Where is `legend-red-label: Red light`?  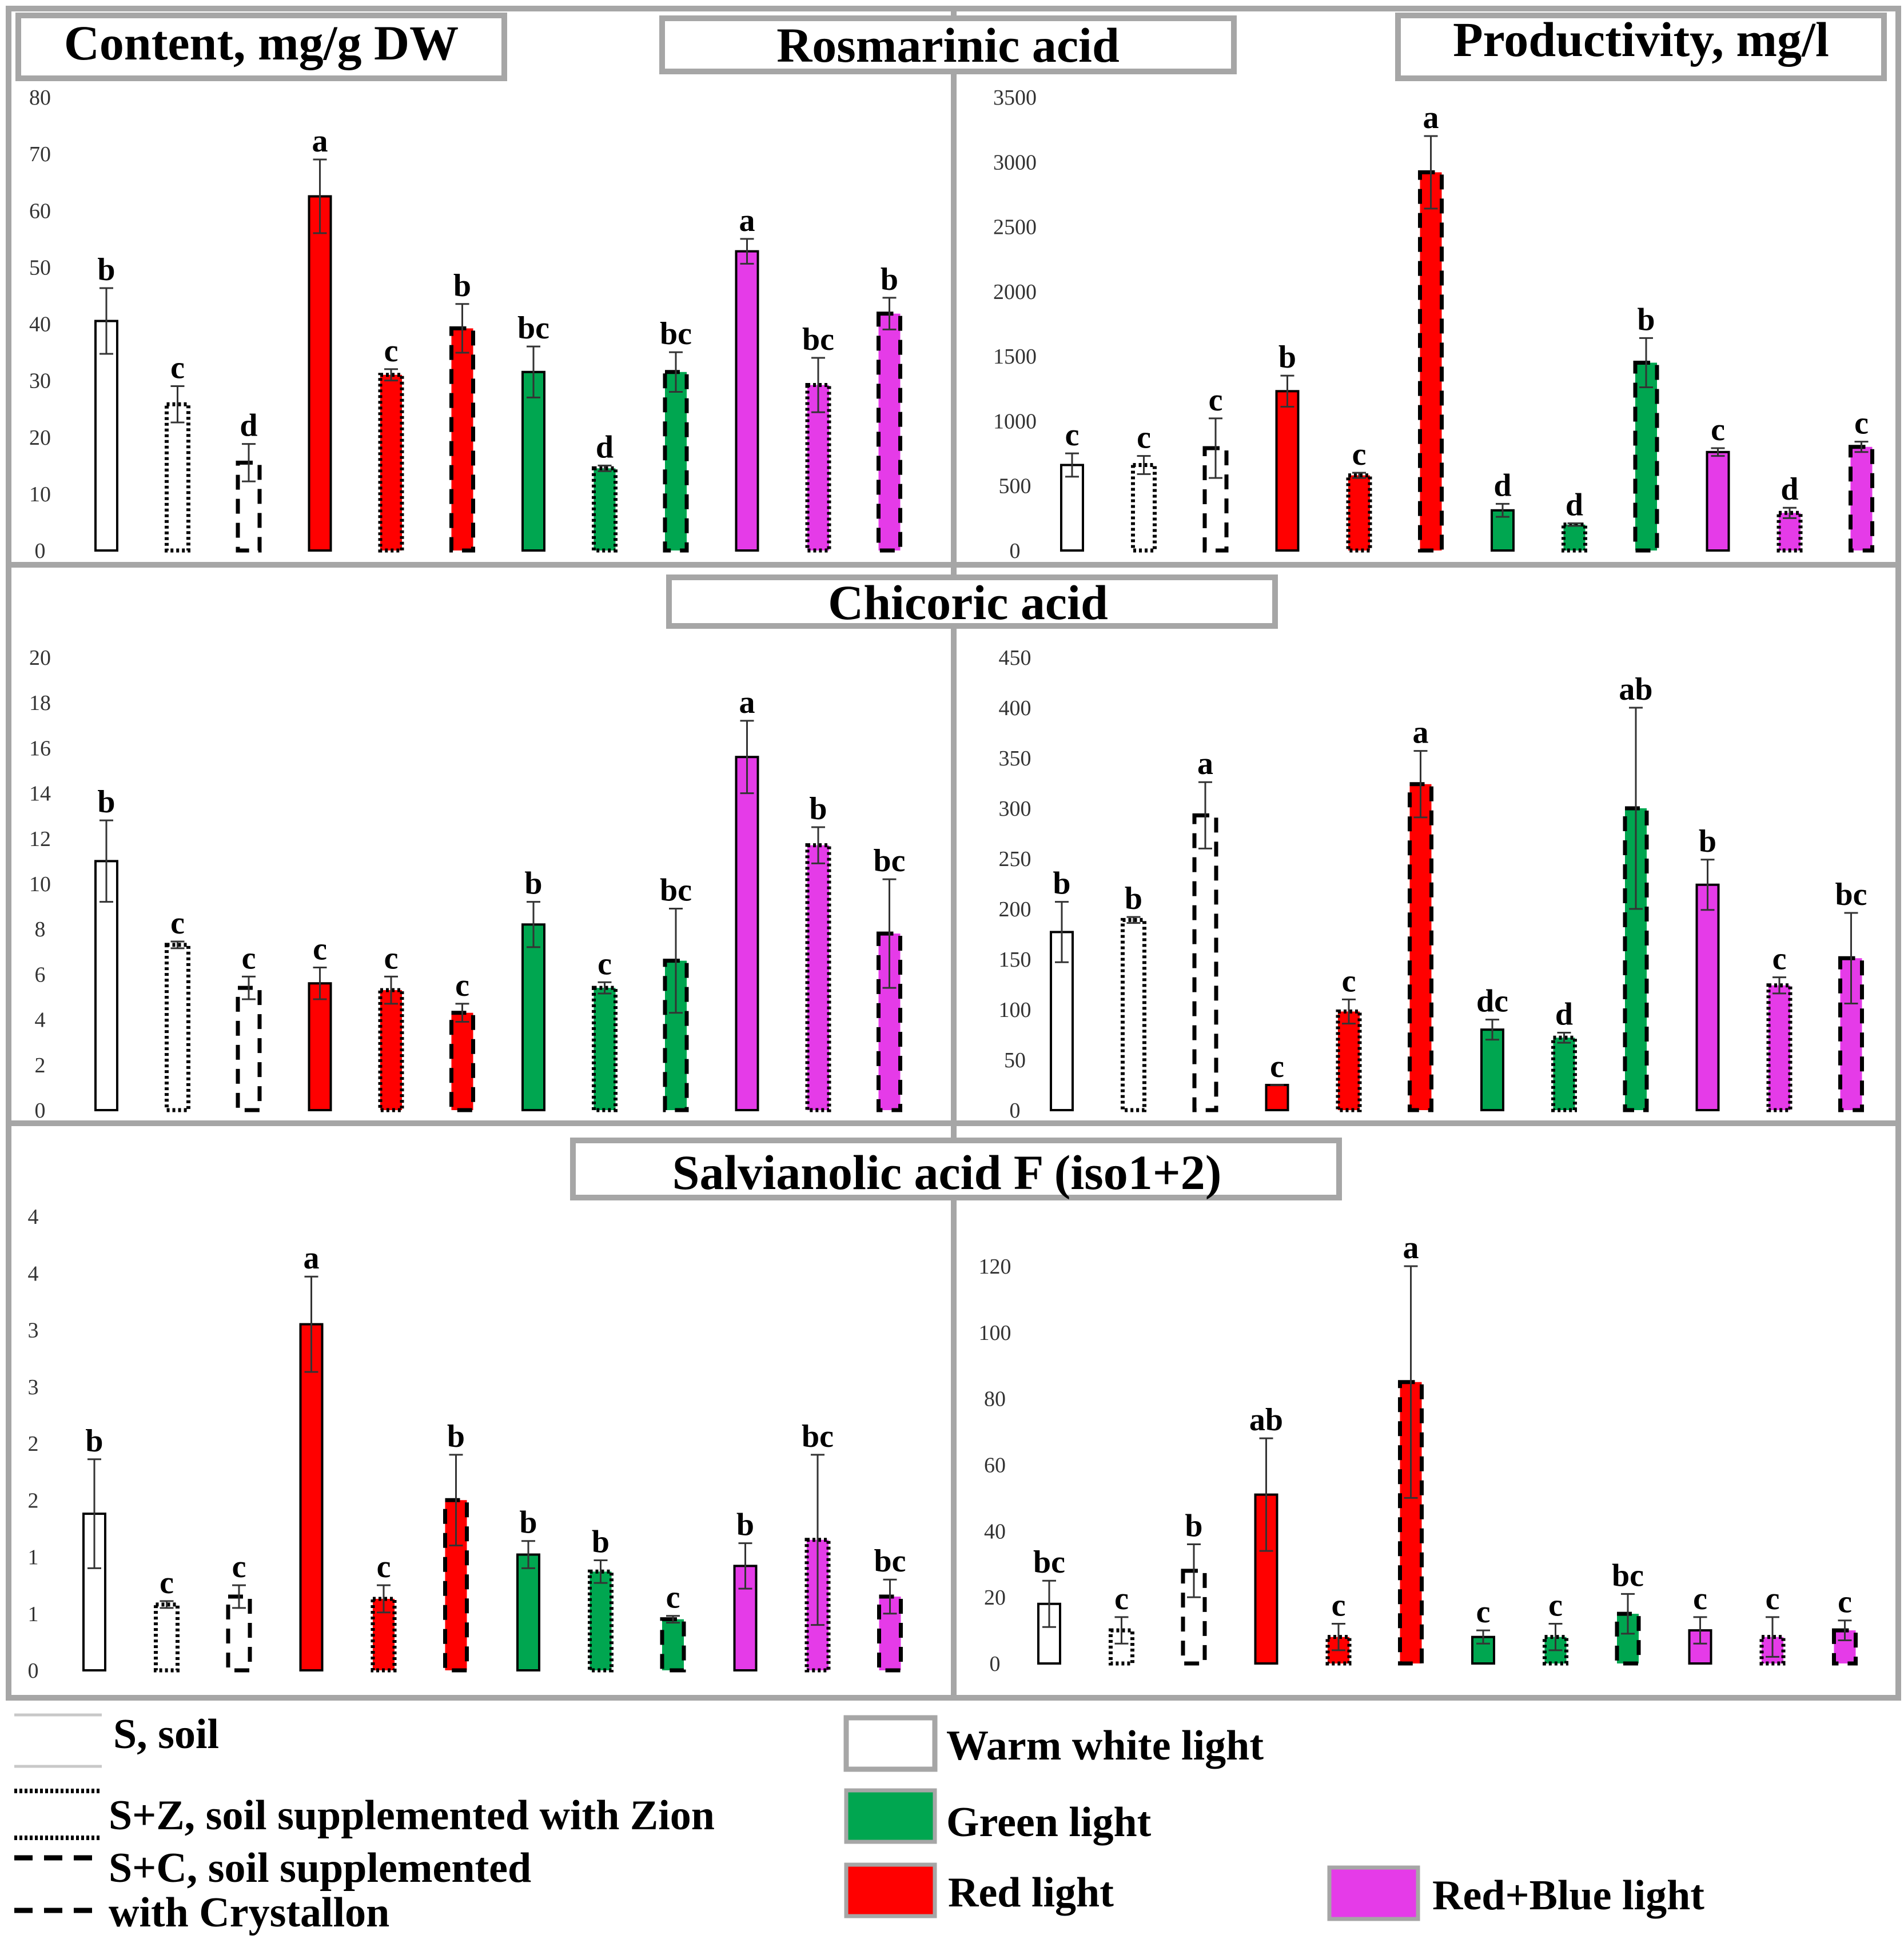 legend-red-label: Red light is located at coordinates (1031, 1892).